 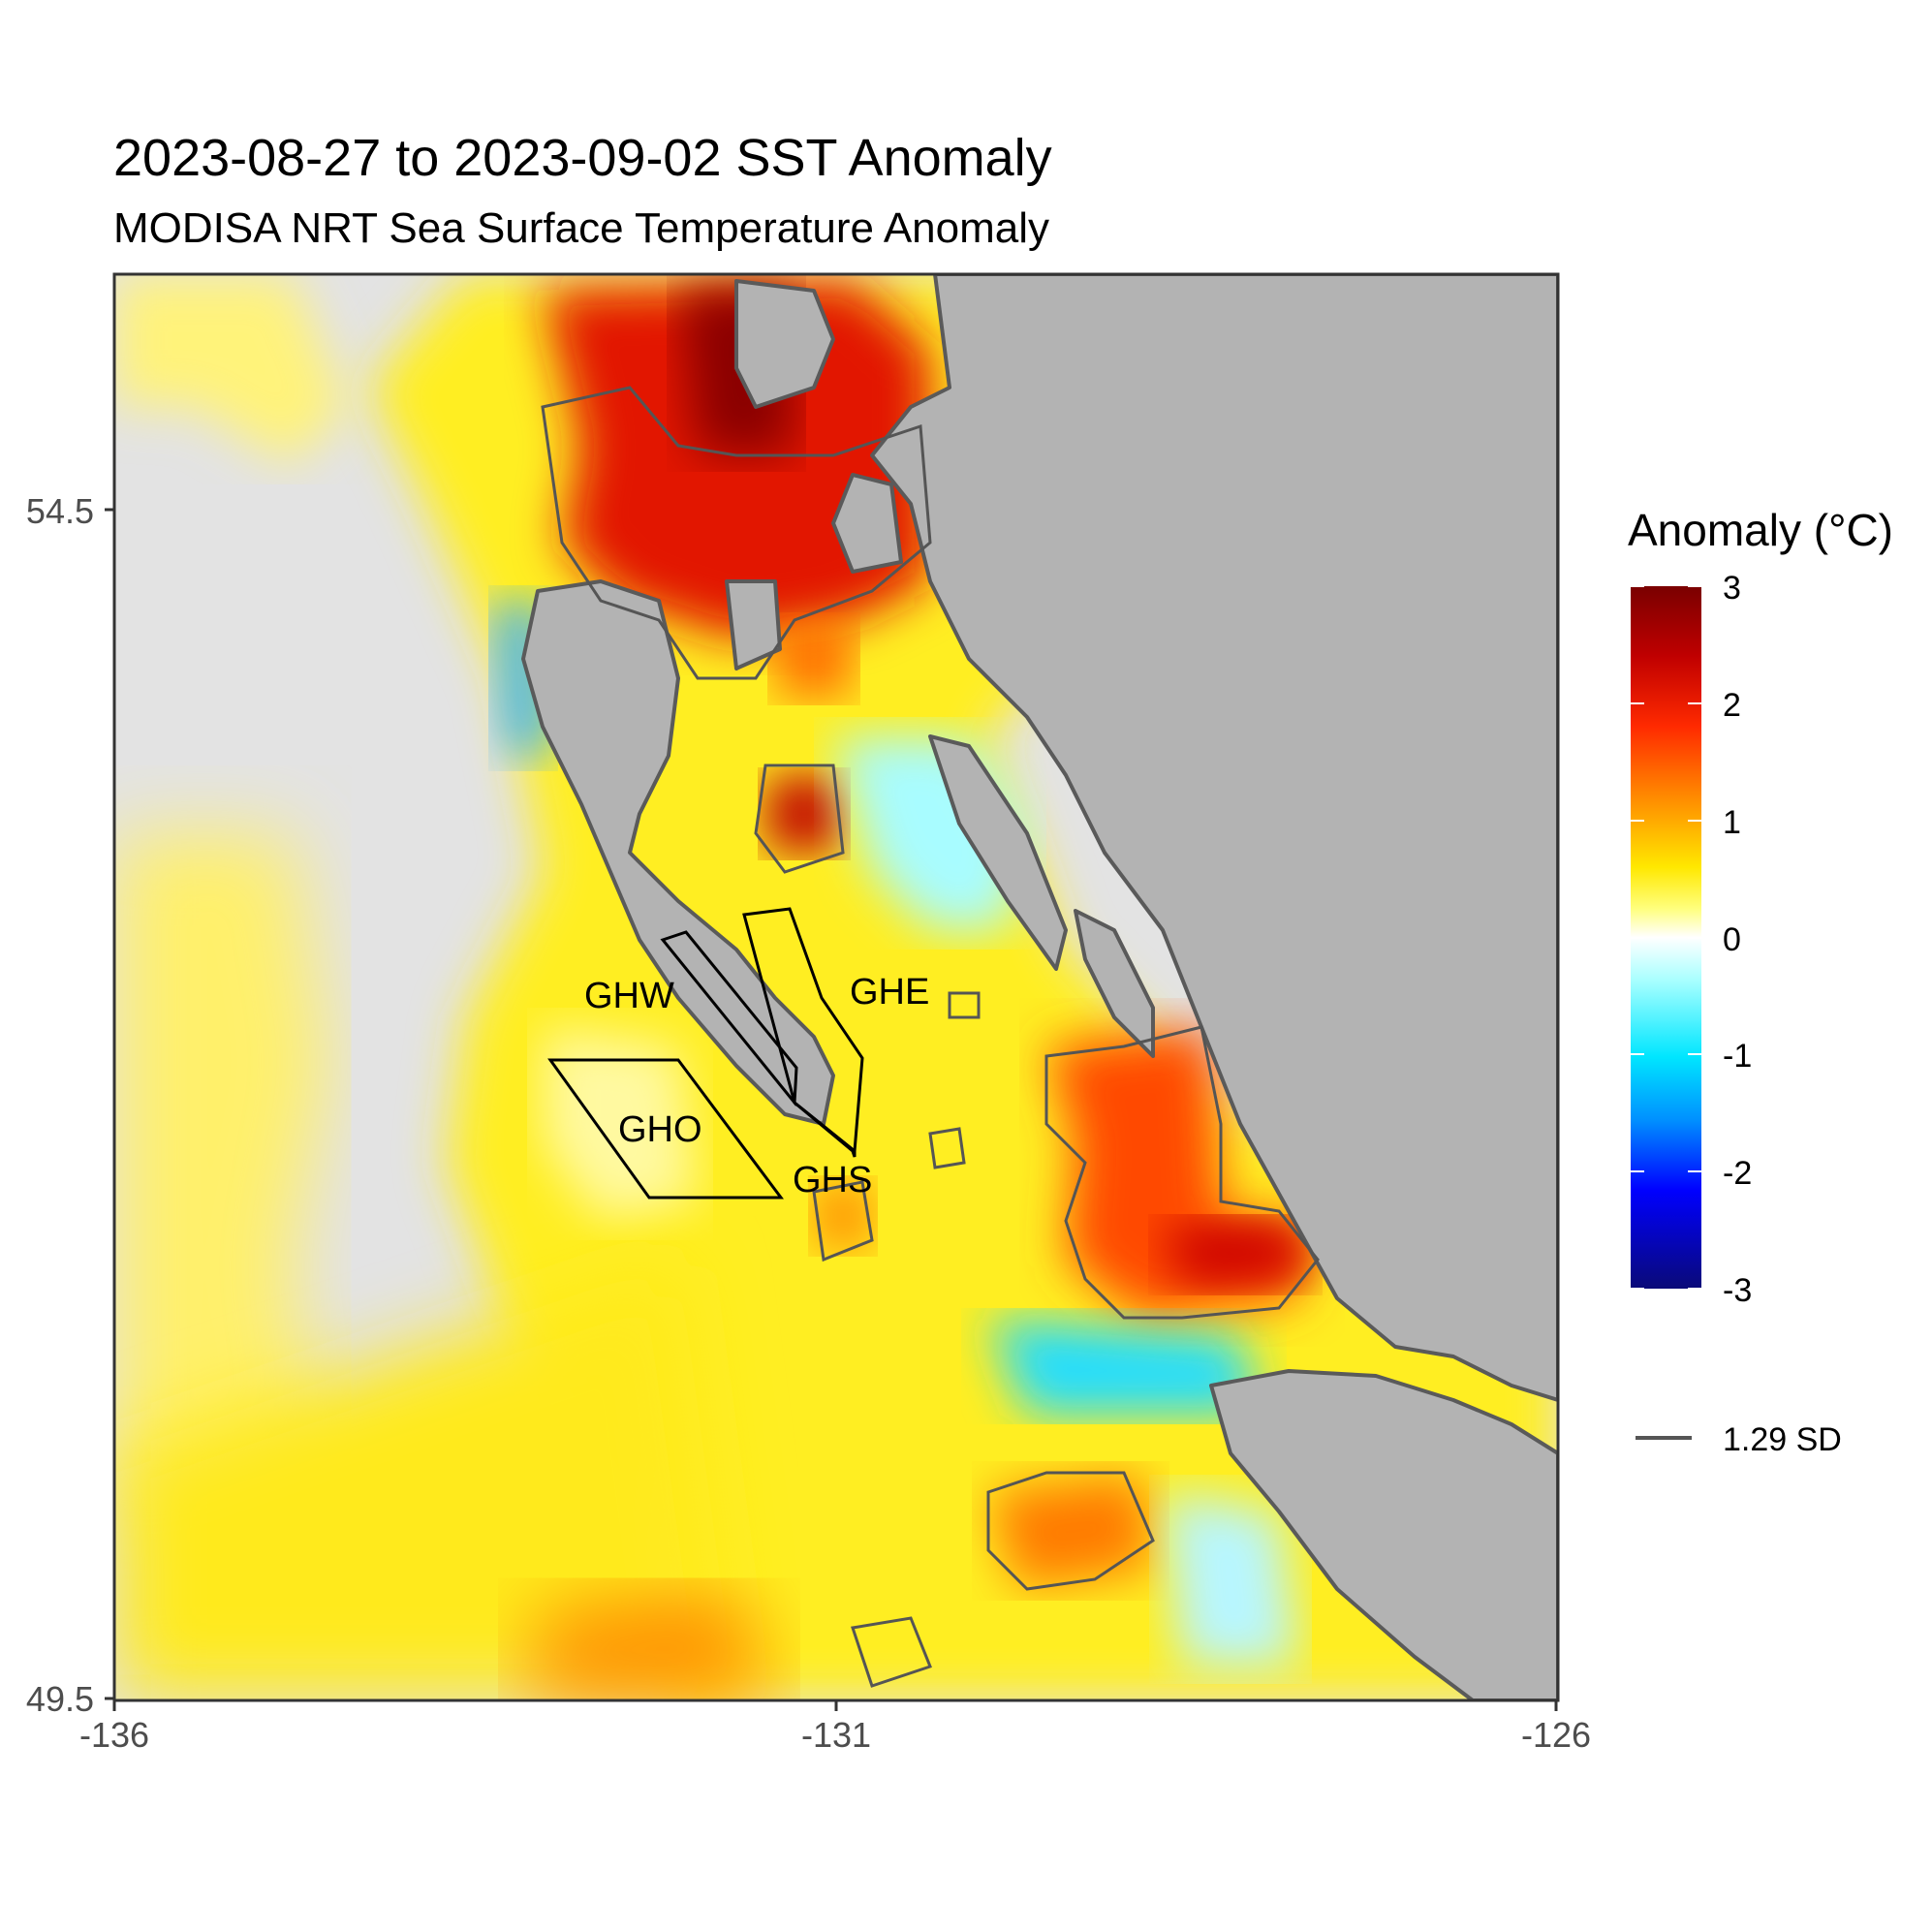 I want to click on hecate-central-warm, so click(x=814, y=659).